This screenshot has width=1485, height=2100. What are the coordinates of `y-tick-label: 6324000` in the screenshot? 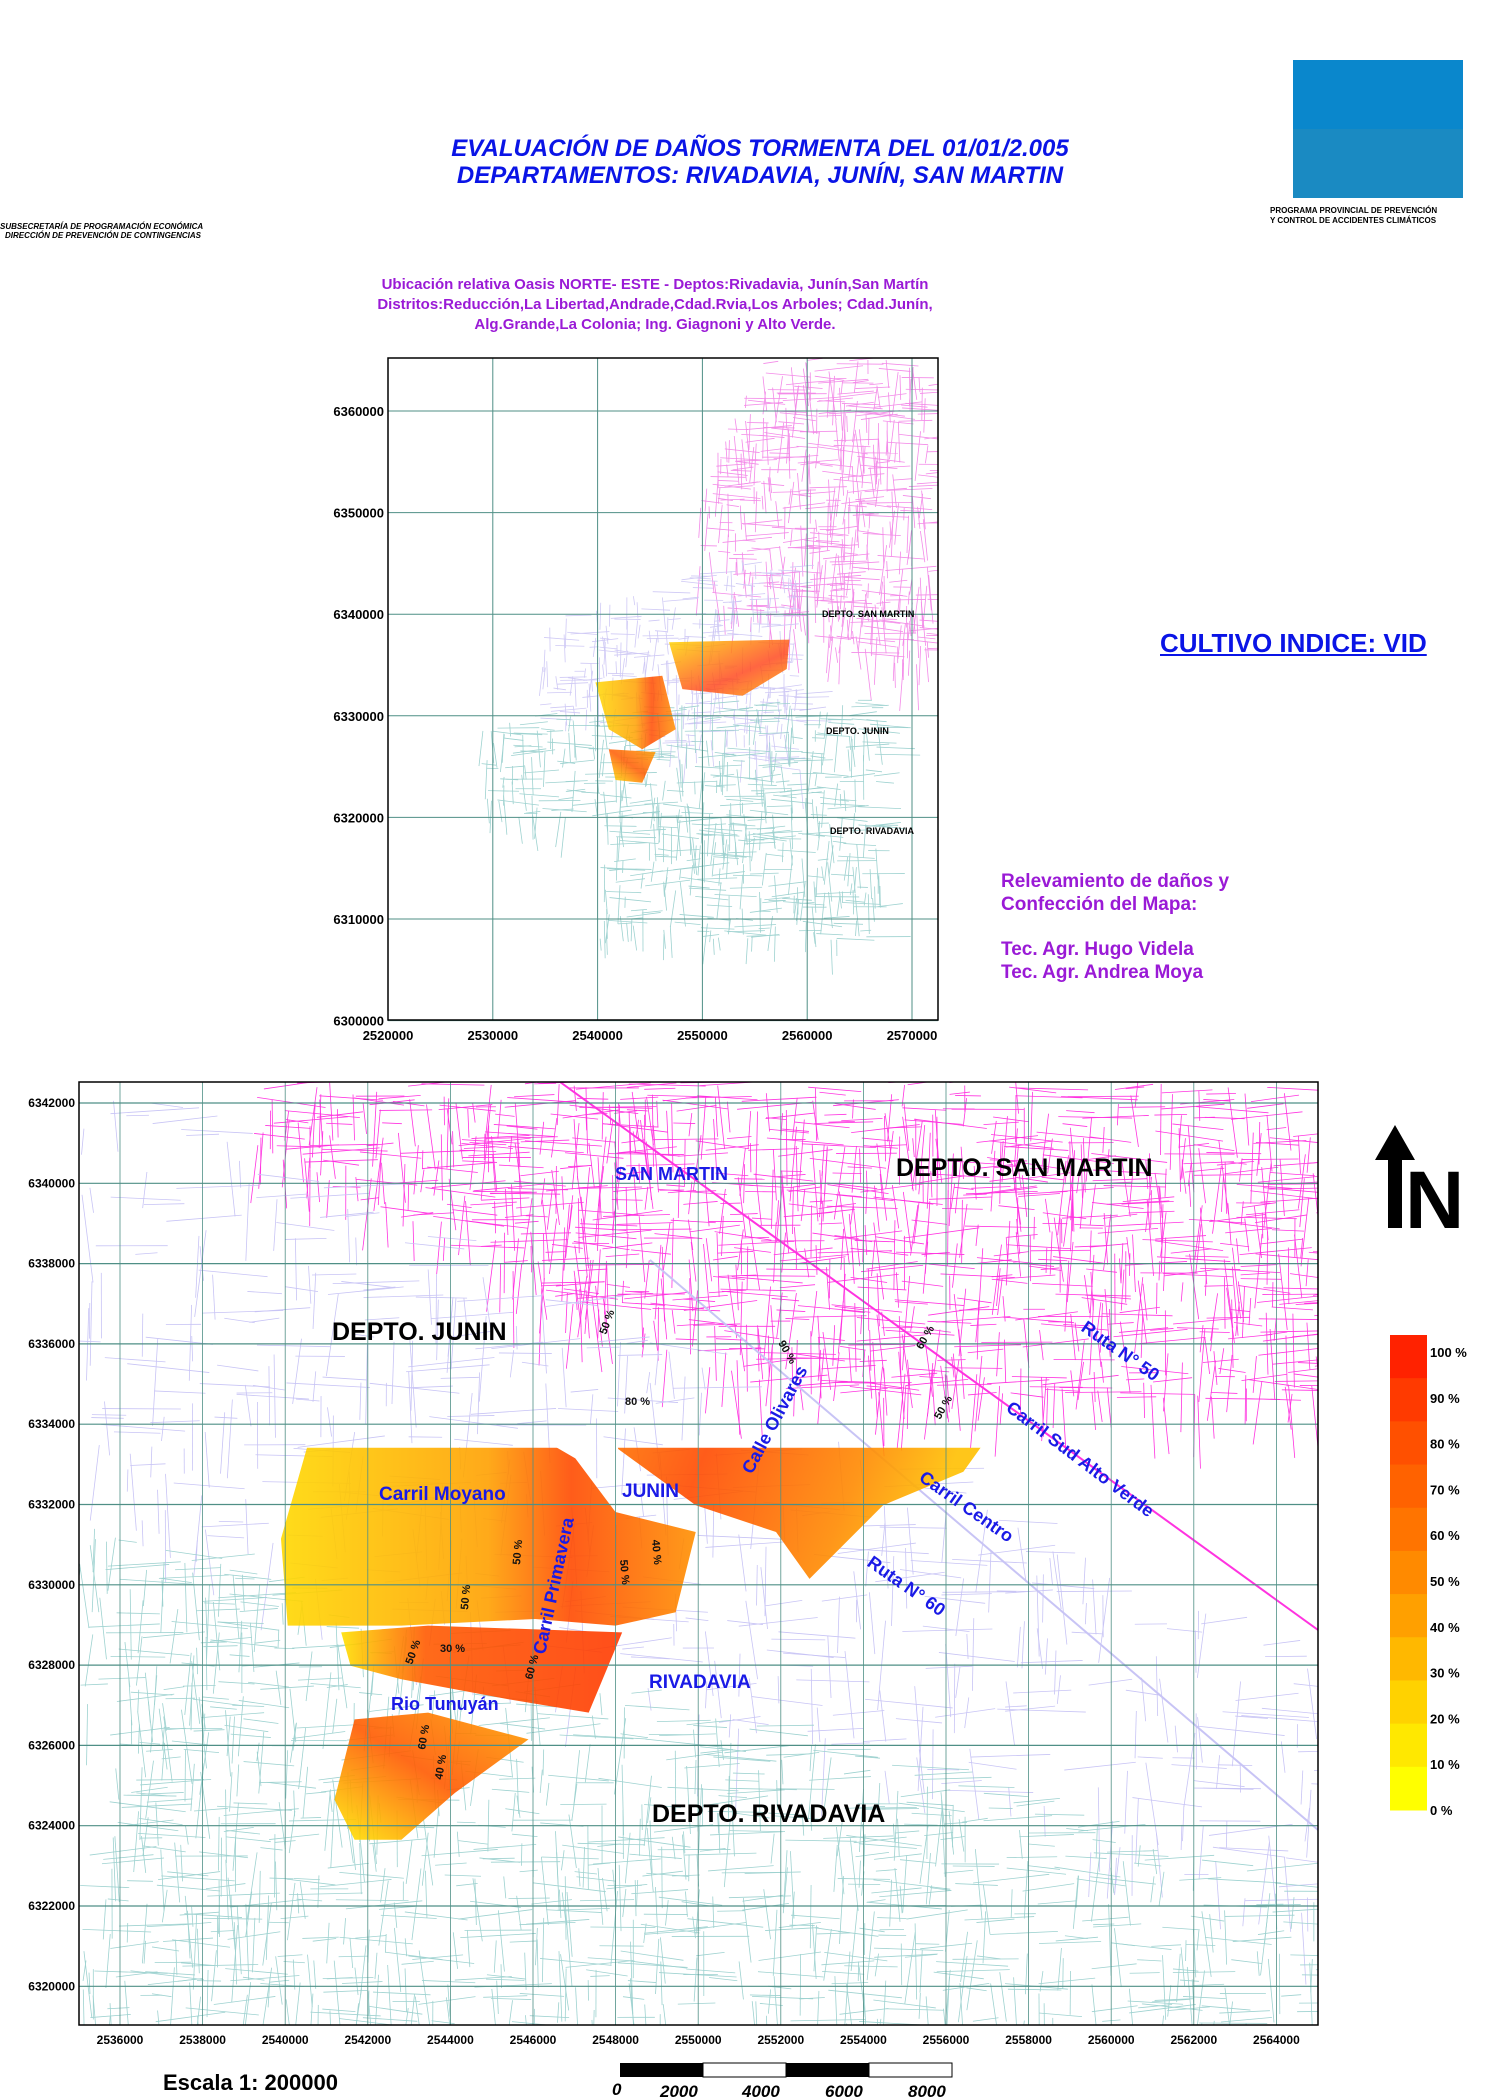 It's located at (51, 1826).